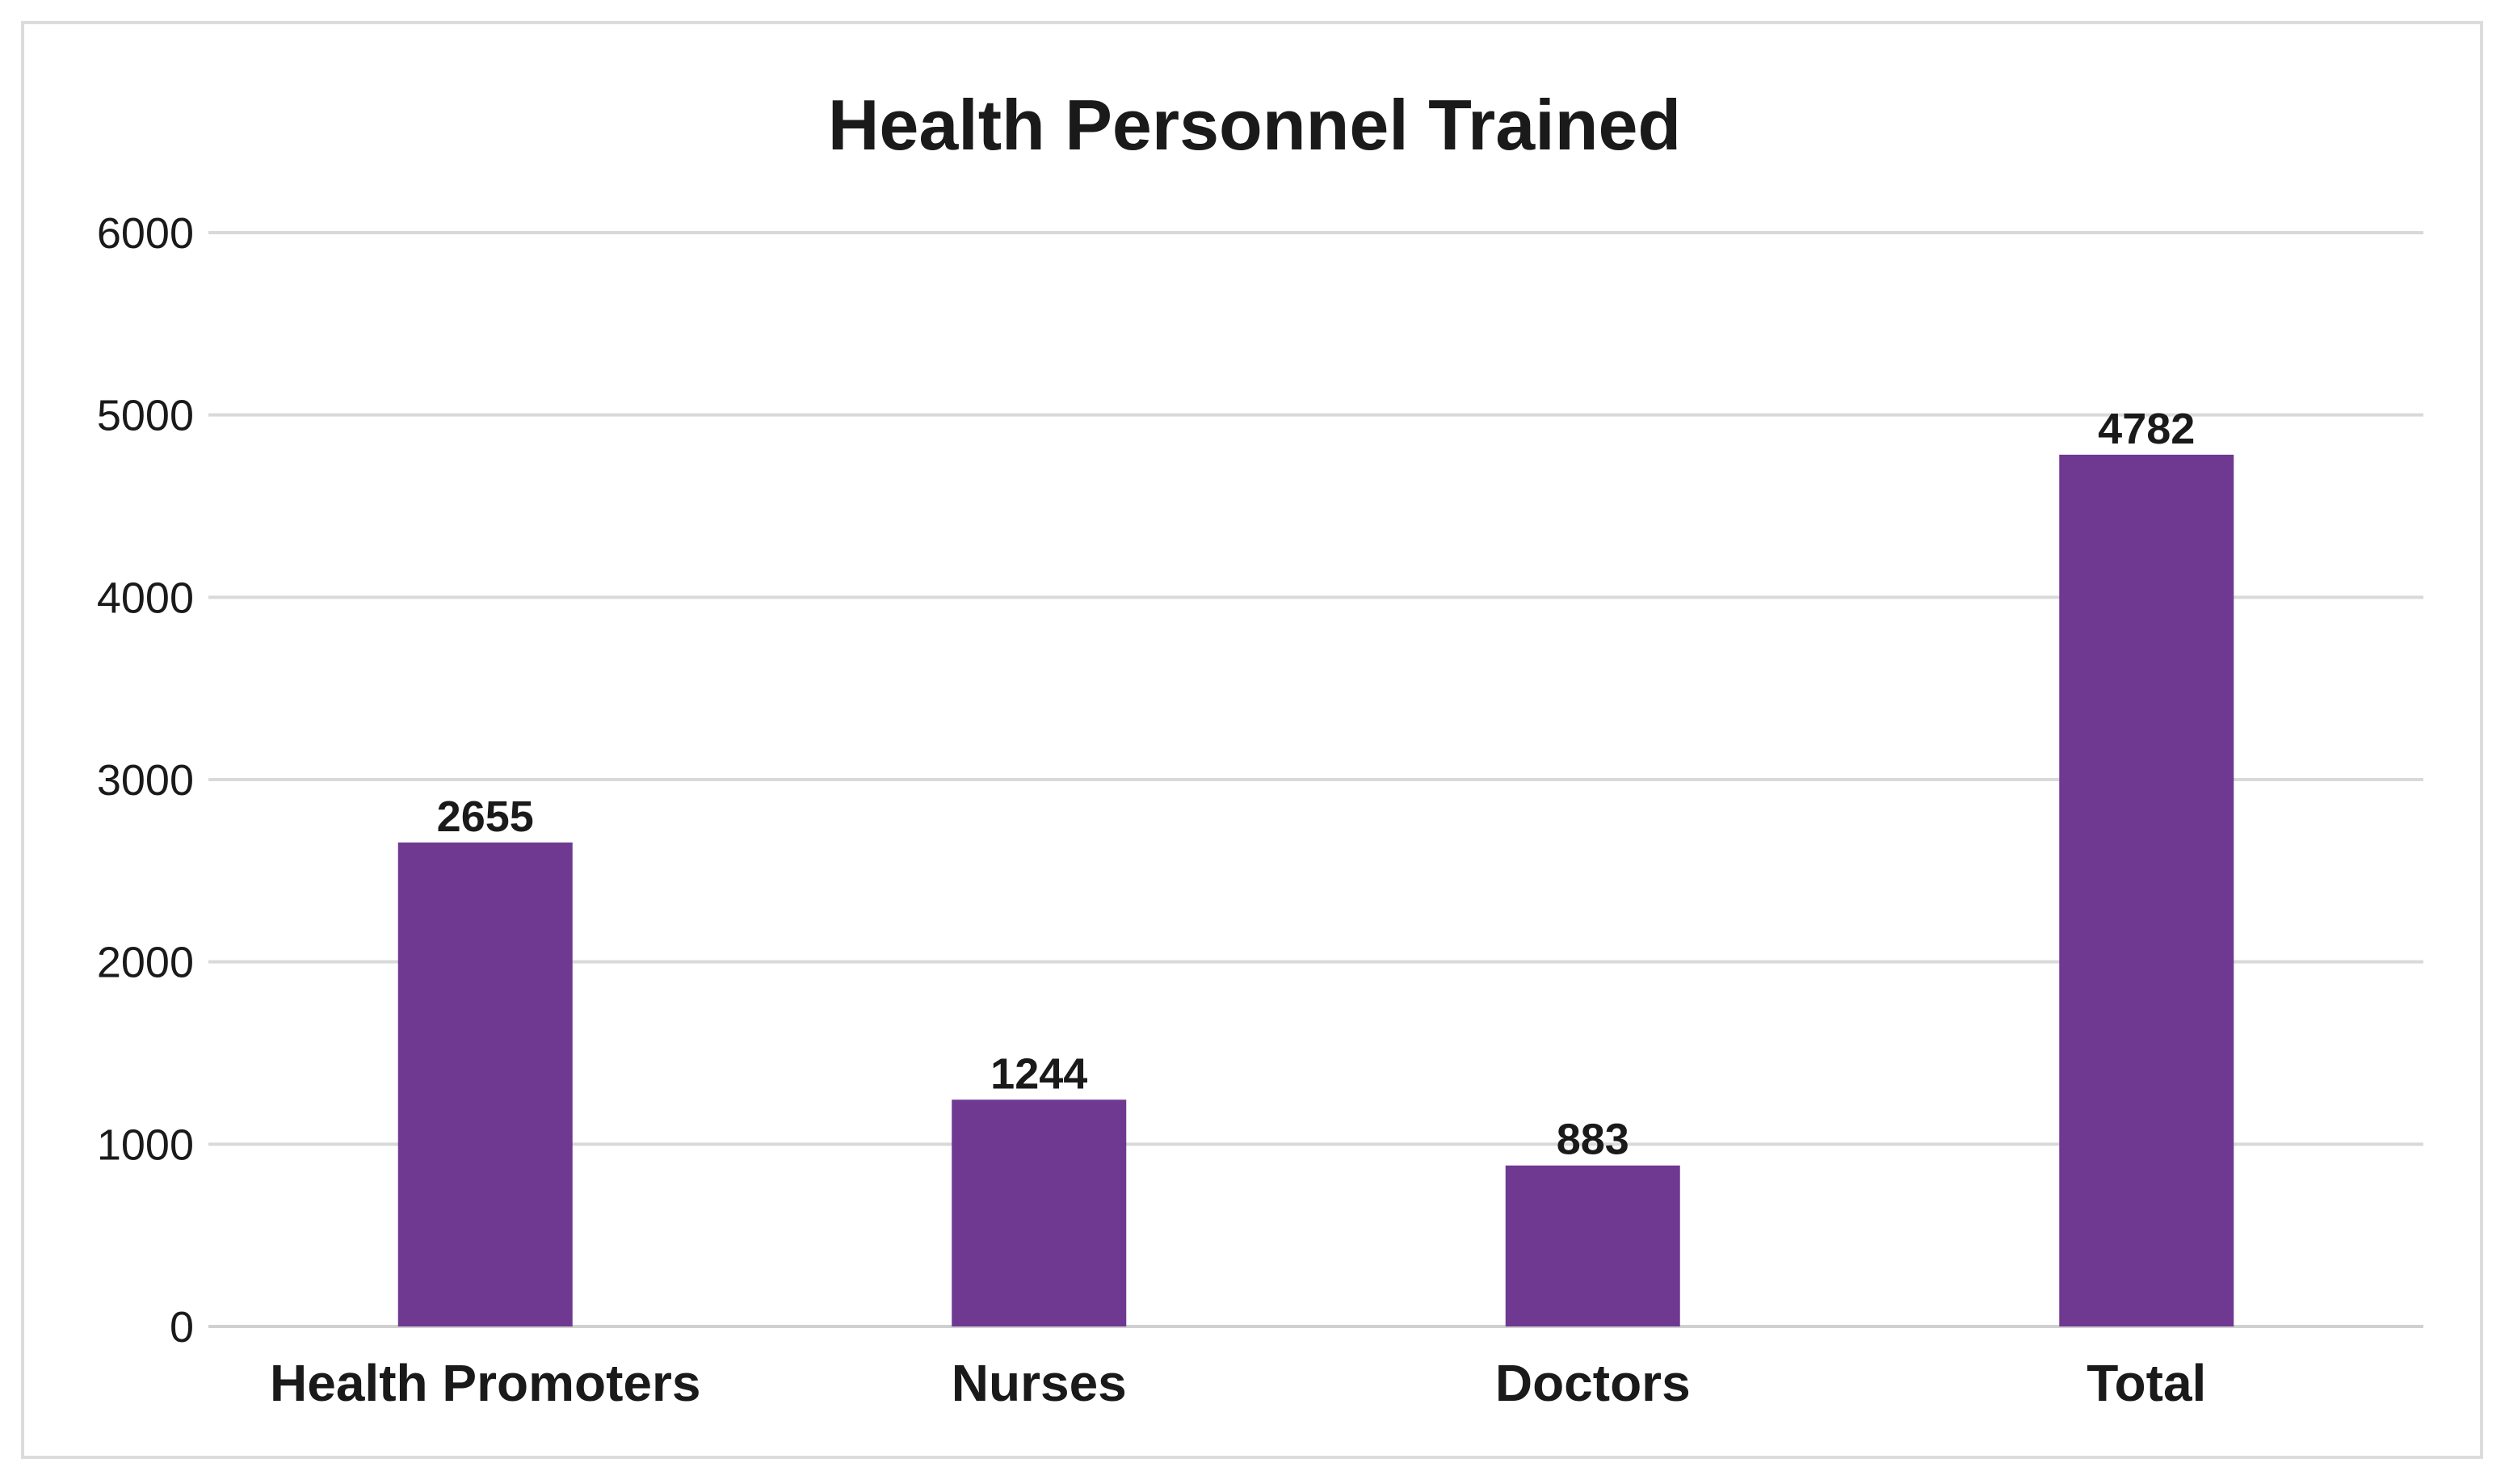 The image size is (2509, 1484). Describe the element at coordinates (145, 598) in the screenshot. I see `y-tick-label: 4000` at that location.